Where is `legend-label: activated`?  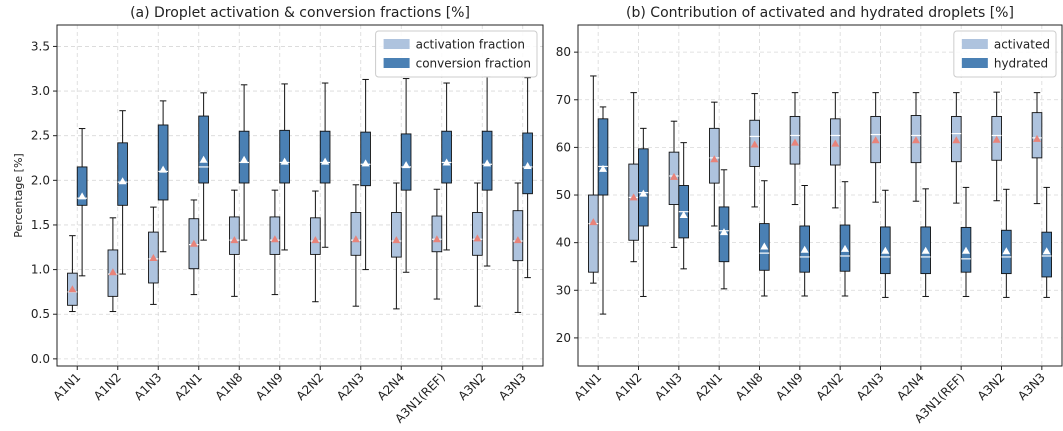
legend-label: activated is located at coordinates (1022, 45).